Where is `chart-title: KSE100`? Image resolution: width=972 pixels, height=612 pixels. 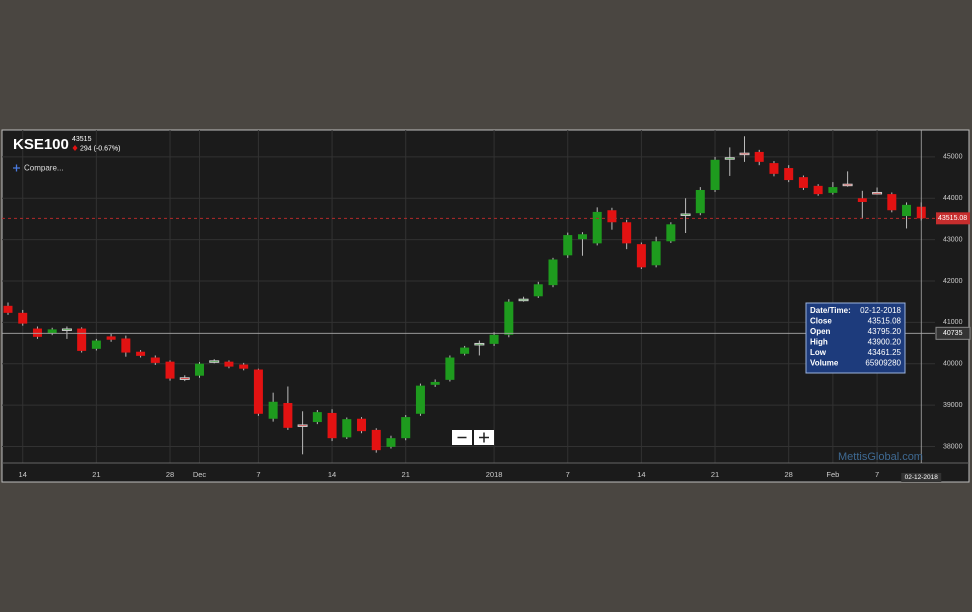 chart-title: KSE100 is located at coordinates (41, 144).